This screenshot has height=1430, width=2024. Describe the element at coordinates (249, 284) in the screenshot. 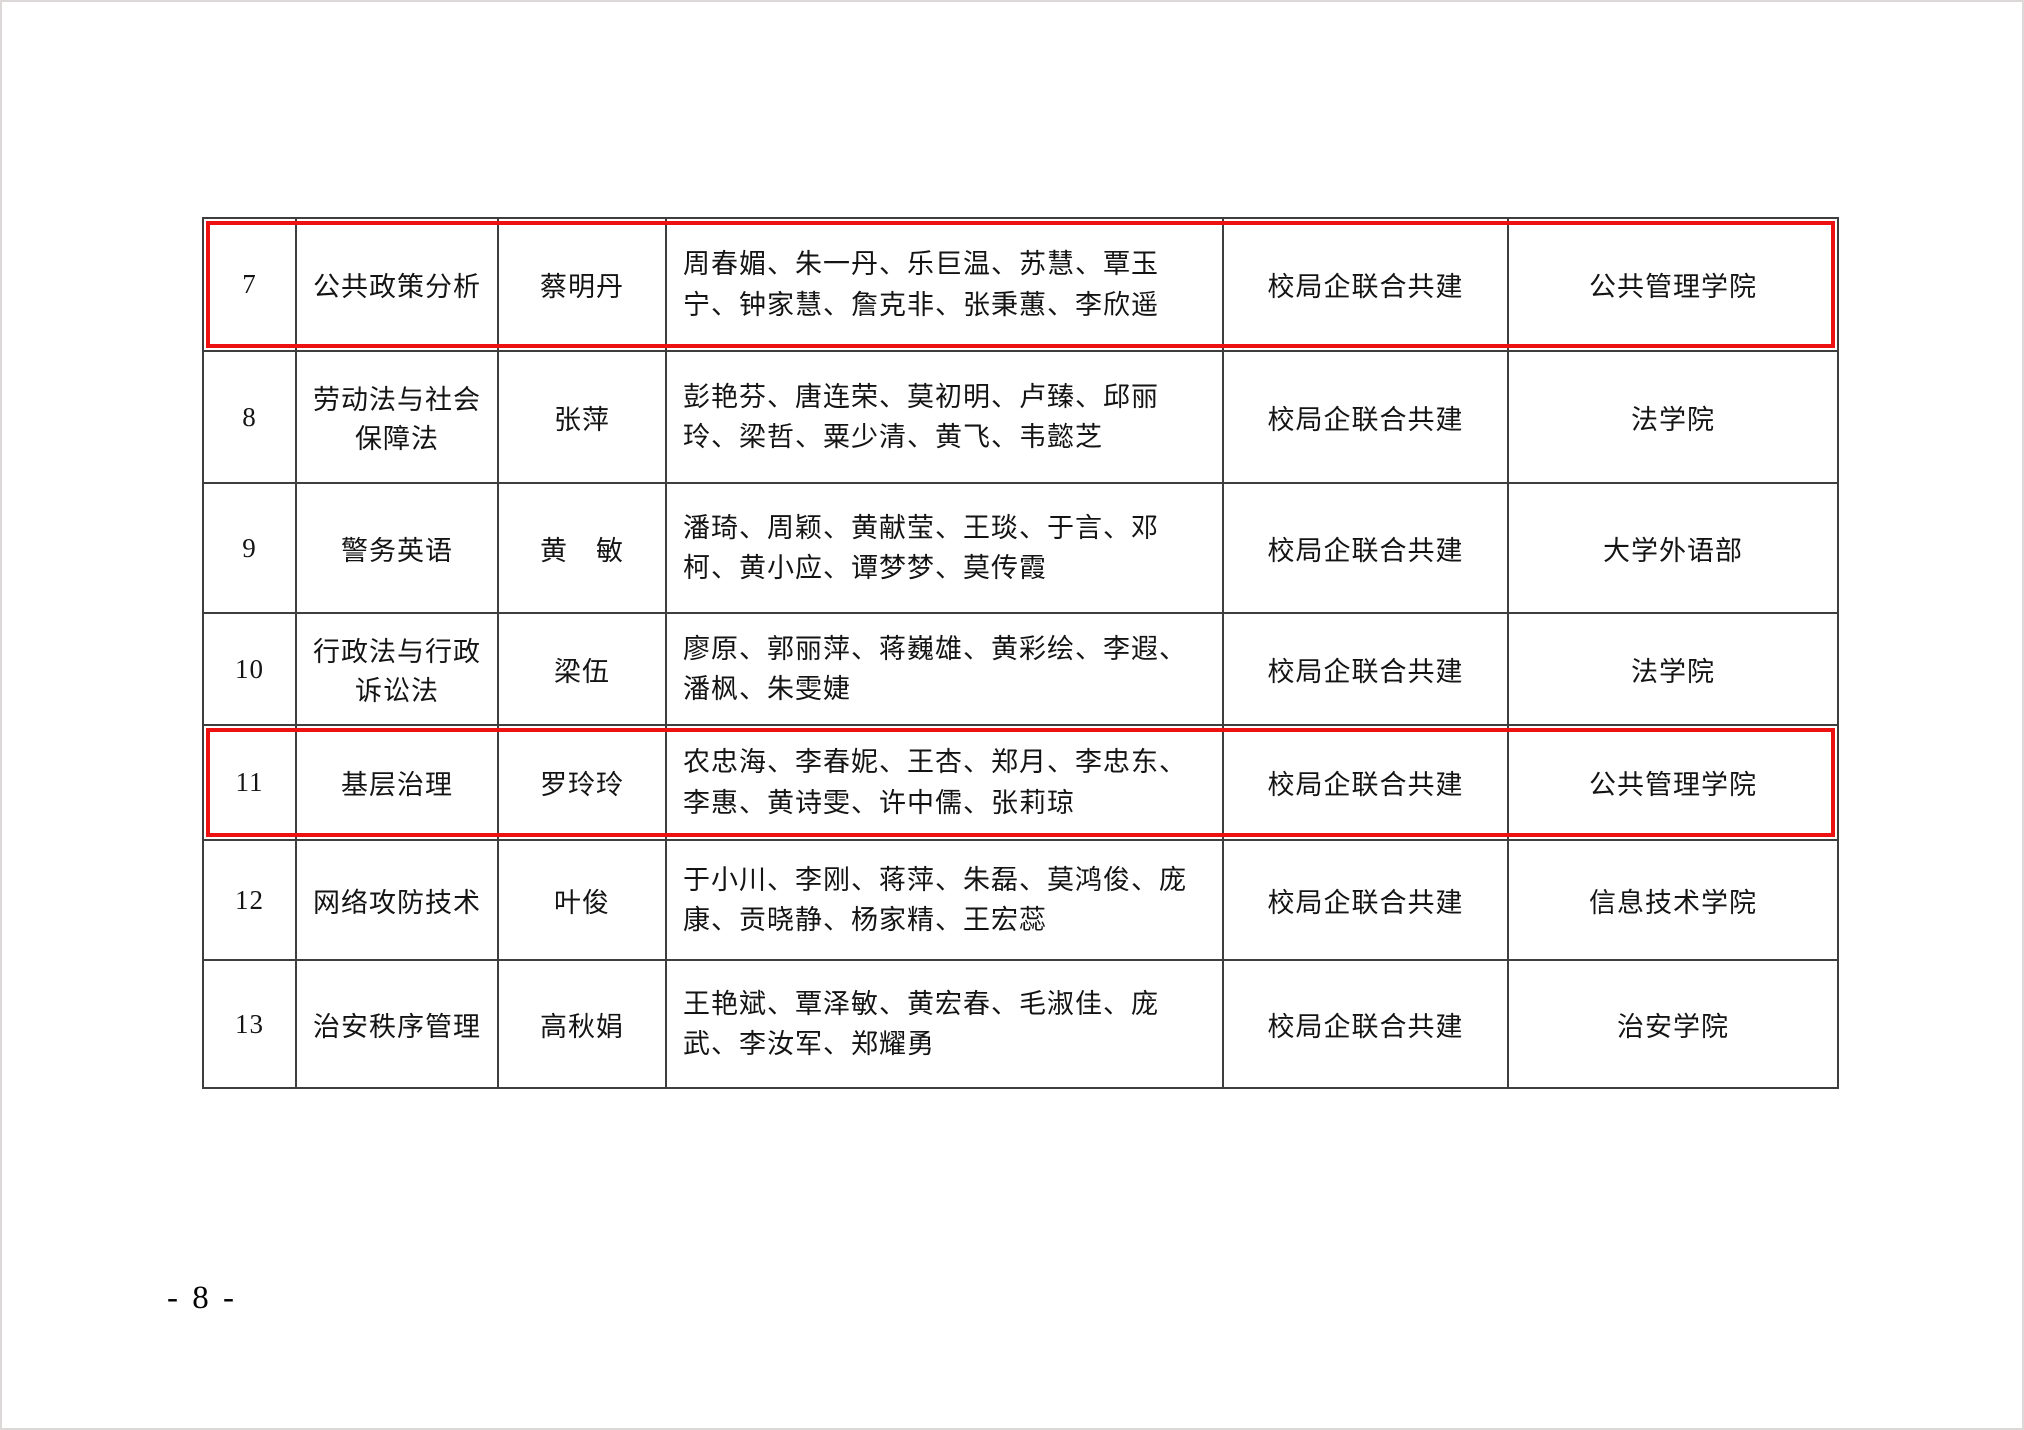

I see `row-number-cell: 7` at that location.